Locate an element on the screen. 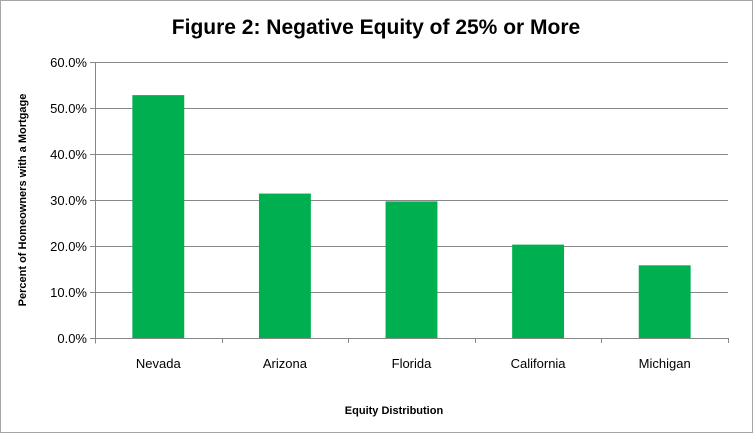 The image size is (753, 433). y-tick-label: 10.0% is located at coordinates (68, 292).